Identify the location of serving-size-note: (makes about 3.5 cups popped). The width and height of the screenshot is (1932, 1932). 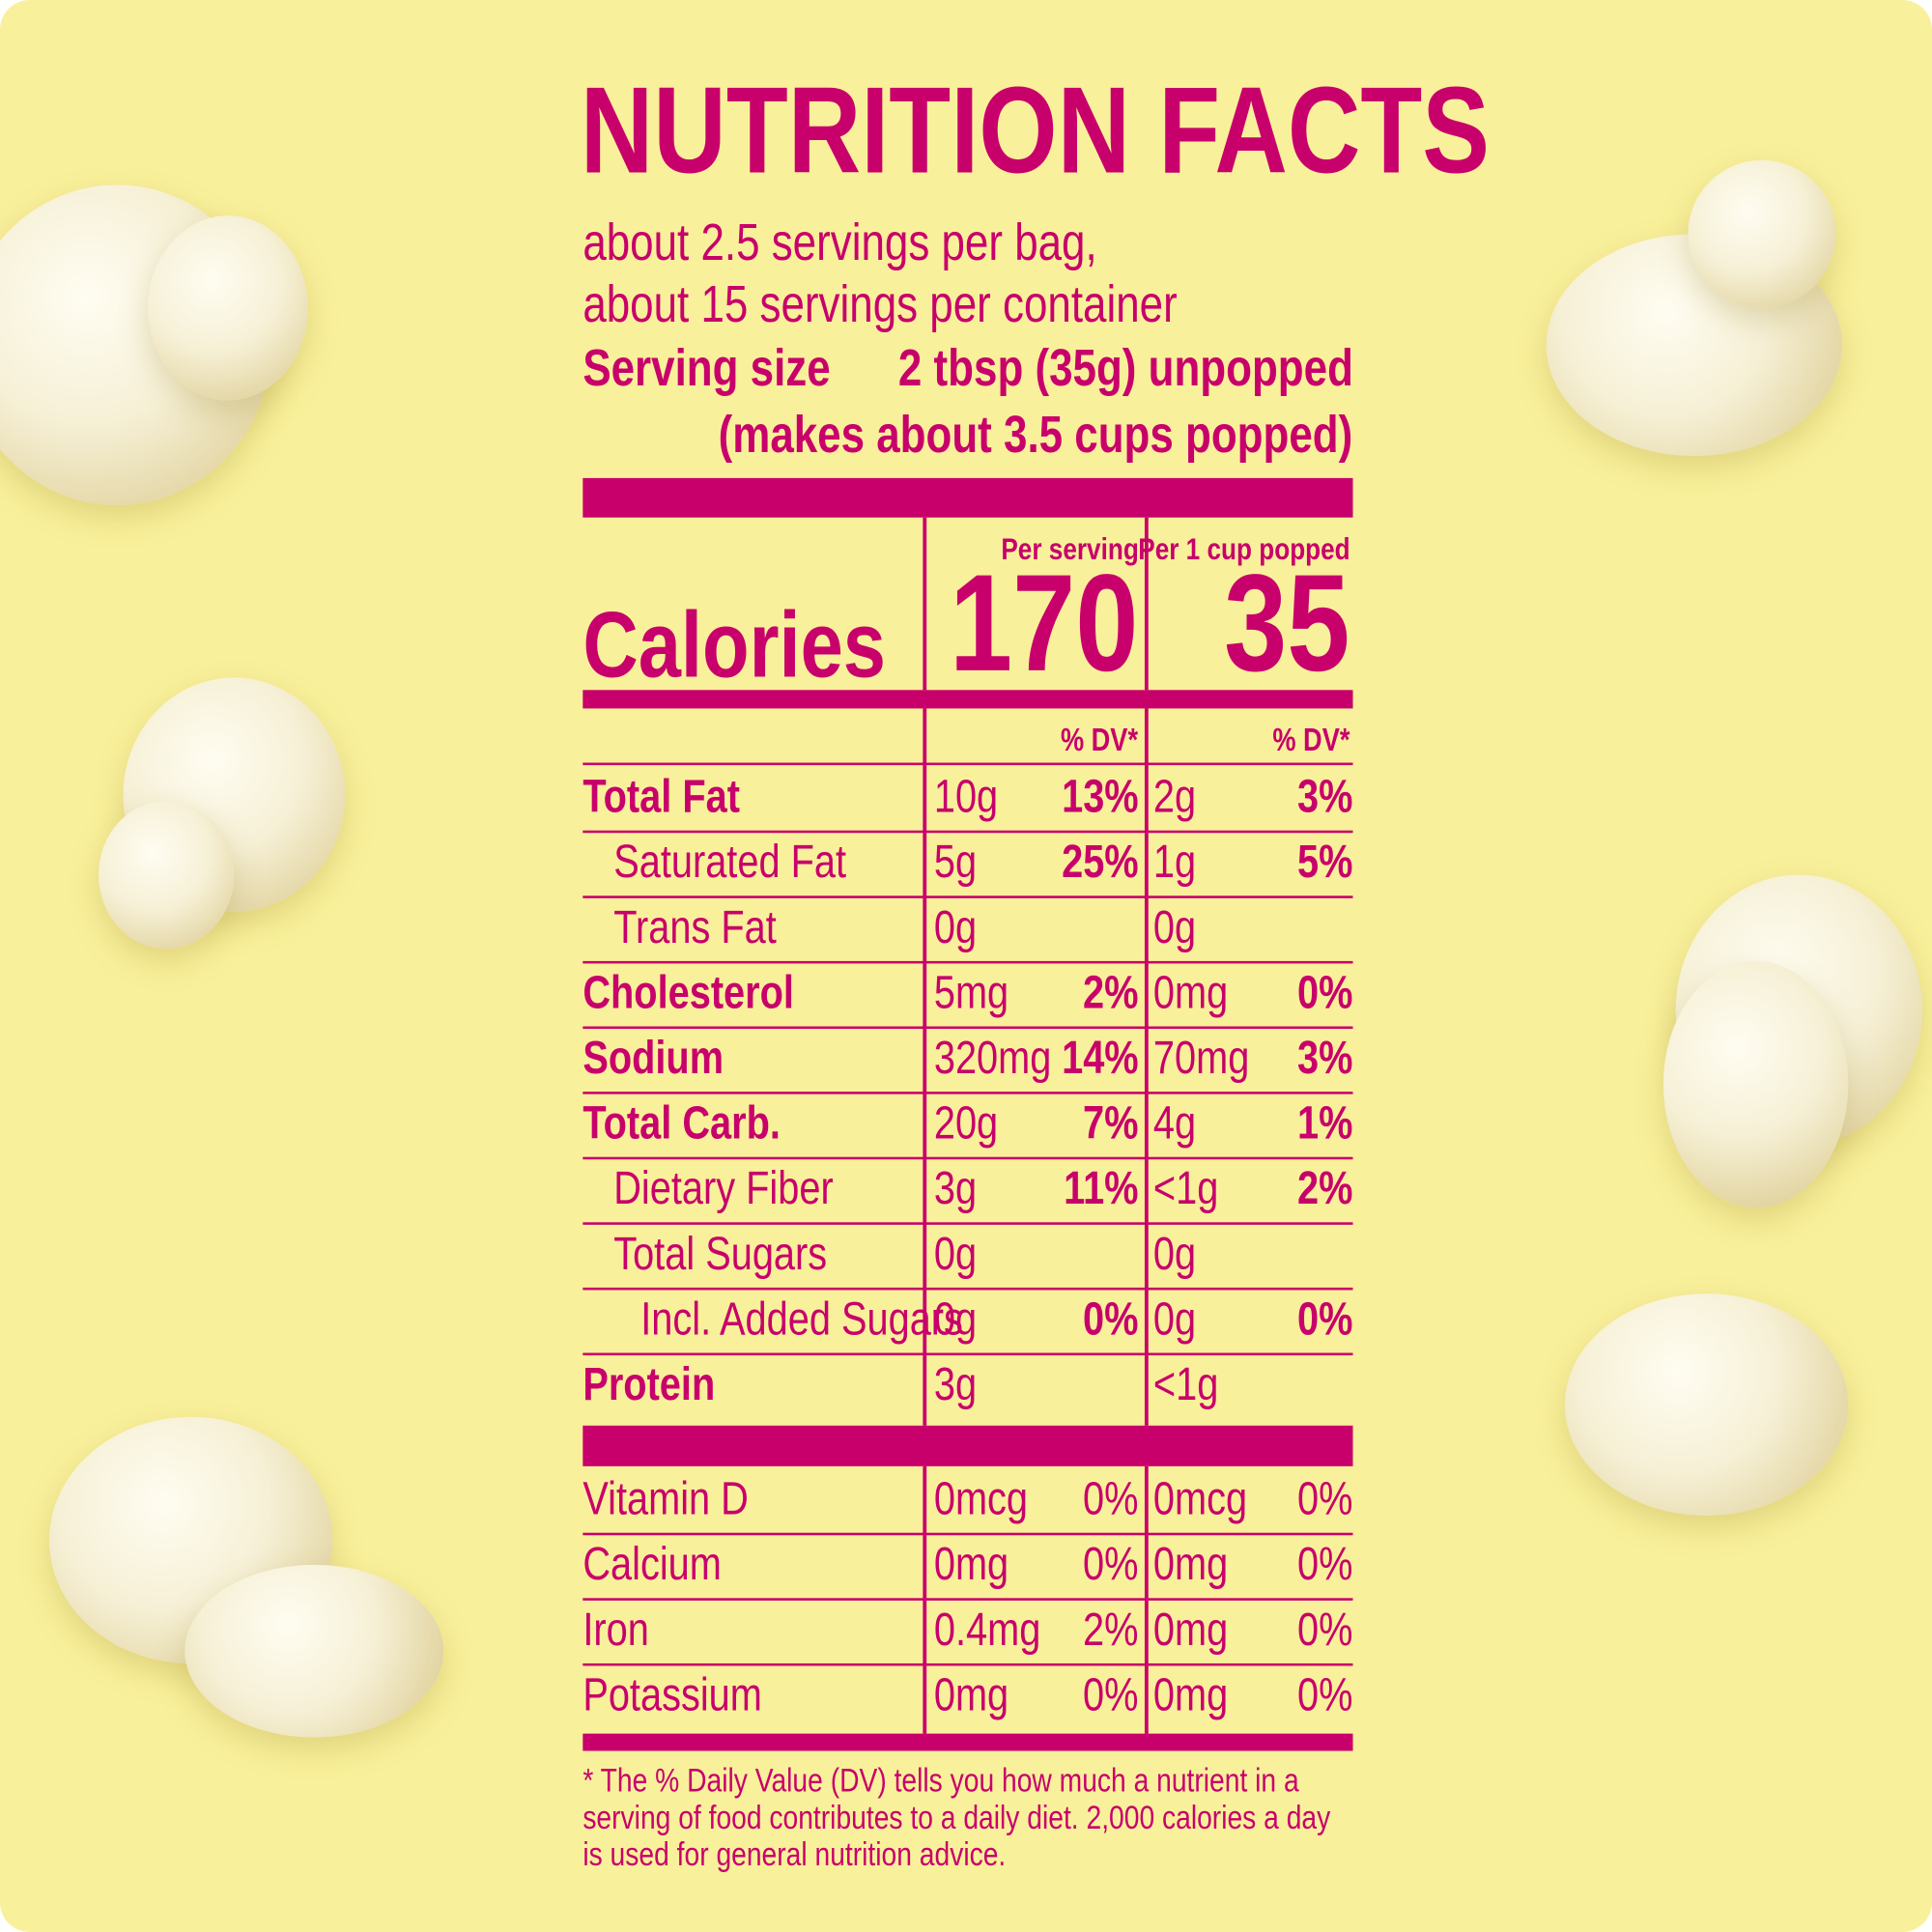
(1035, 434).